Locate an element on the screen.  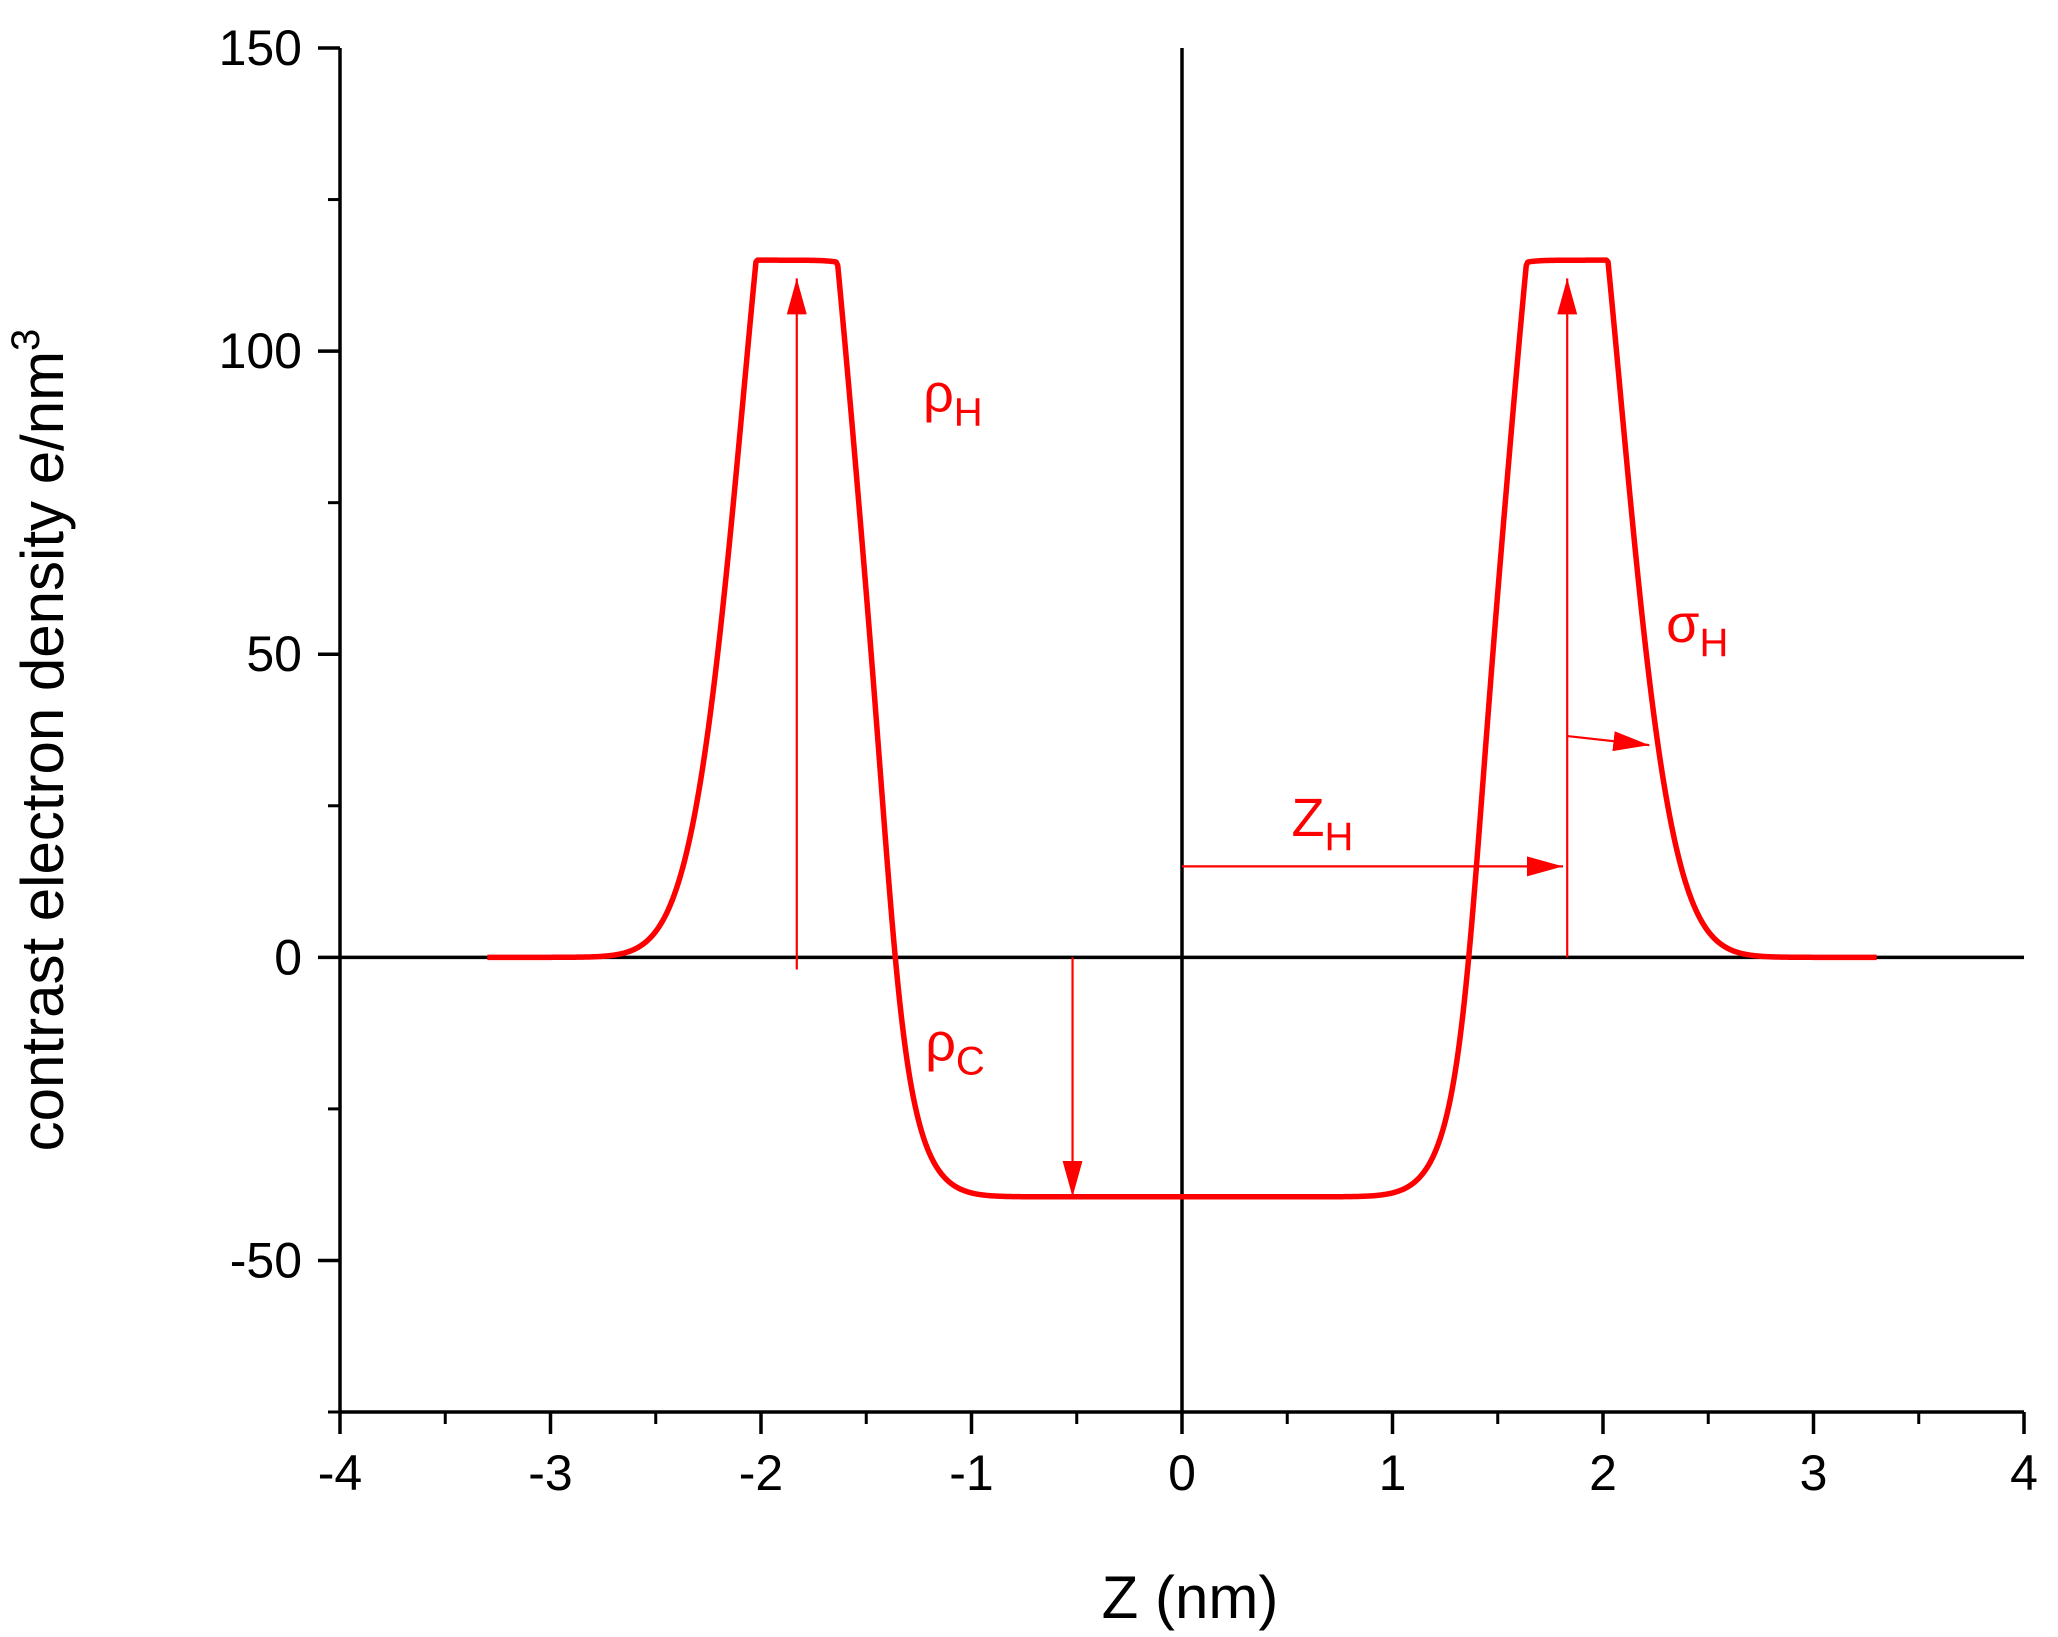
y-tick-label: 50 is located at coordinates (274, 654).